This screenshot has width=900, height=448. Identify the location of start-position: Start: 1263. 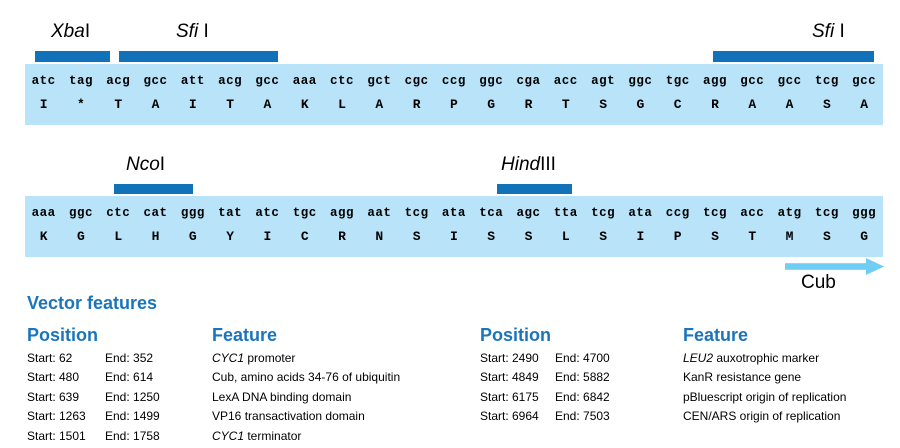
(56, 416).